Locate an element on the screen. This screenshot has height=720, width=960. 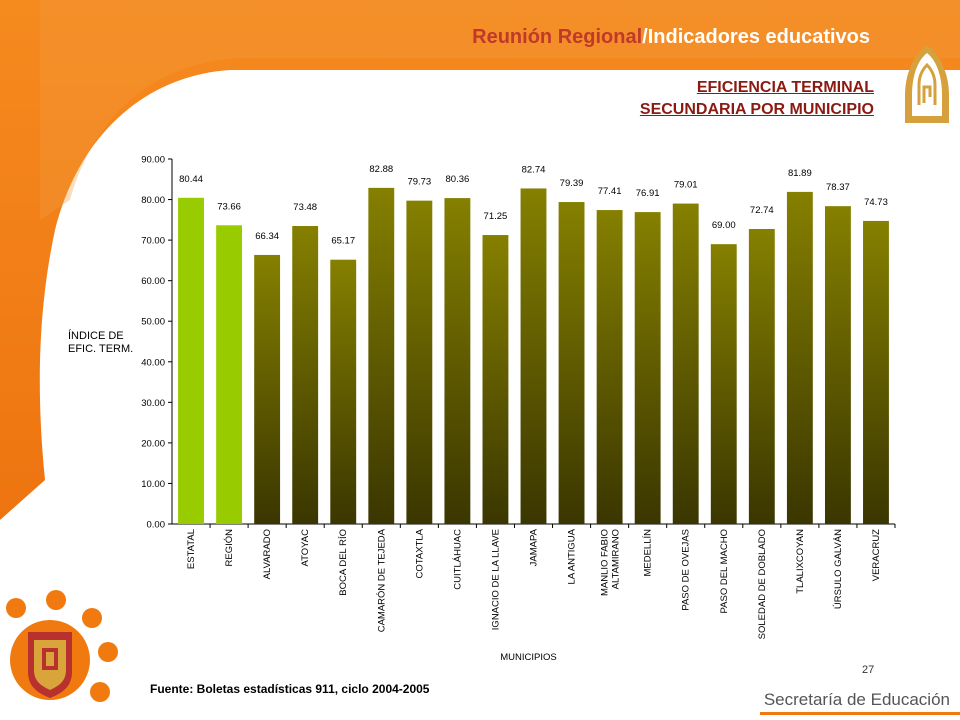
x-tick-label: MEDELLÍN is located at coordinates (648, 553).